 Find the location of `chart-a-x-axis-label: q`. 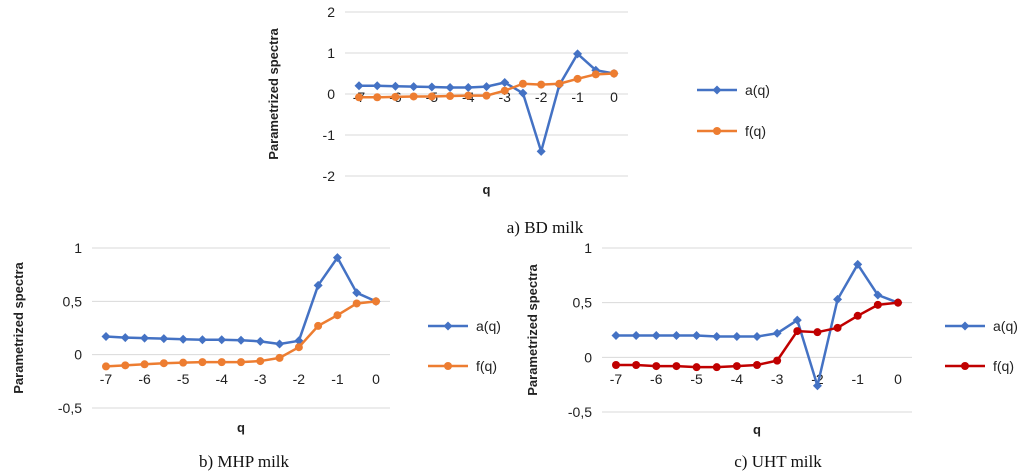

chart-a-x-axis-label: q is located at coordinates (487, 189).